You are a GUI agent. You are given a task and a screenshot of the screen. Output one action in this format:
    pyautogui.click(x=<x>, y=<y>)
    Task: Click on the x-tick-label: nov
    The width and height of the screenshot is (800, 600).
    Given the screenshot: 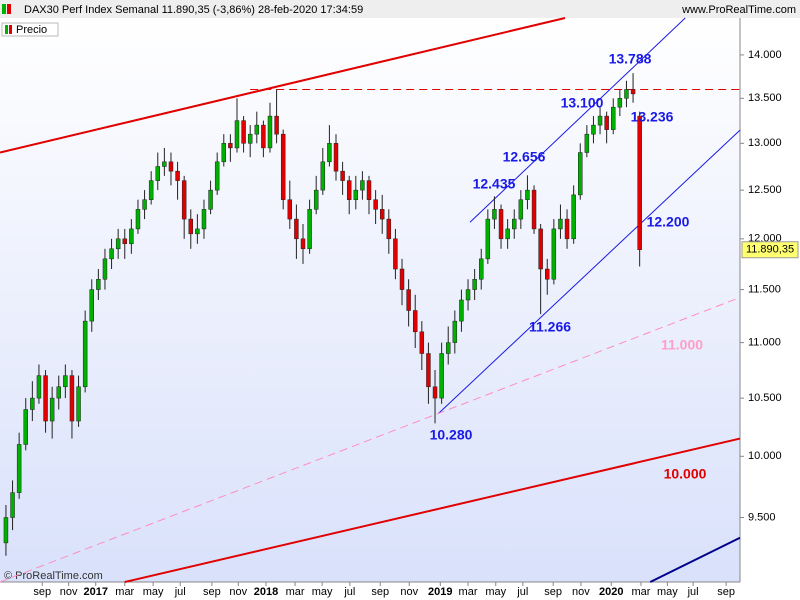 What is the action you would take?
    pyautogui.click(x=409, y=592)
    